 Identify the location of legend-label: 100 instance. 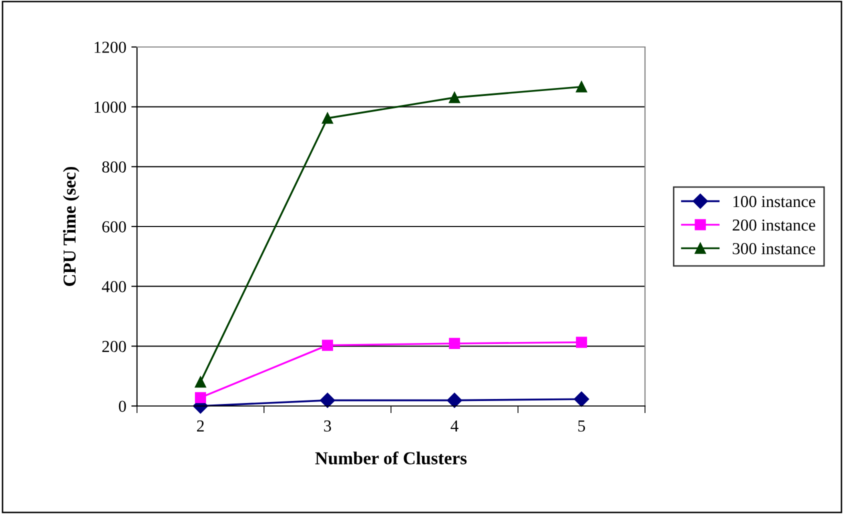
(774, 202).